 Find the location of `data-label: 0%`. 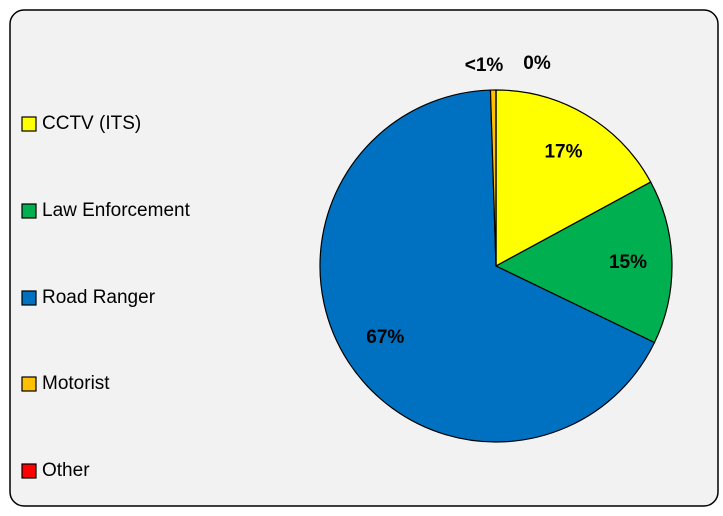

data-label: 0% is located at coordinates (537, 63).